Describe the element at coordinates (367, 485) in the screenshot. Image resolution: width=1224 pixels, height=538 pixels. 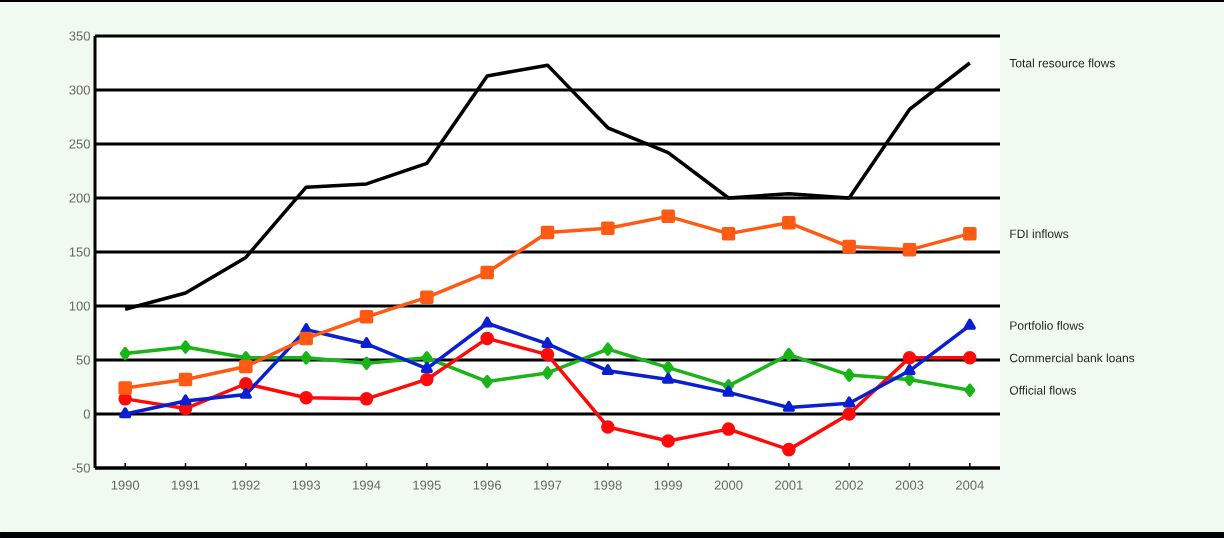
I see `x-tick-label: 1994` at that location.